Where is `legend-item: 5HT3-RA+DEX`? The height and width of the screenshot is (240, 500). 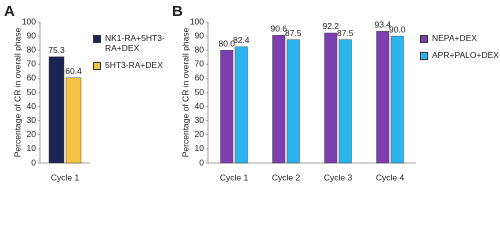
legend-item: 5HT3-RA+DEX is located at coordinates (130, 65).